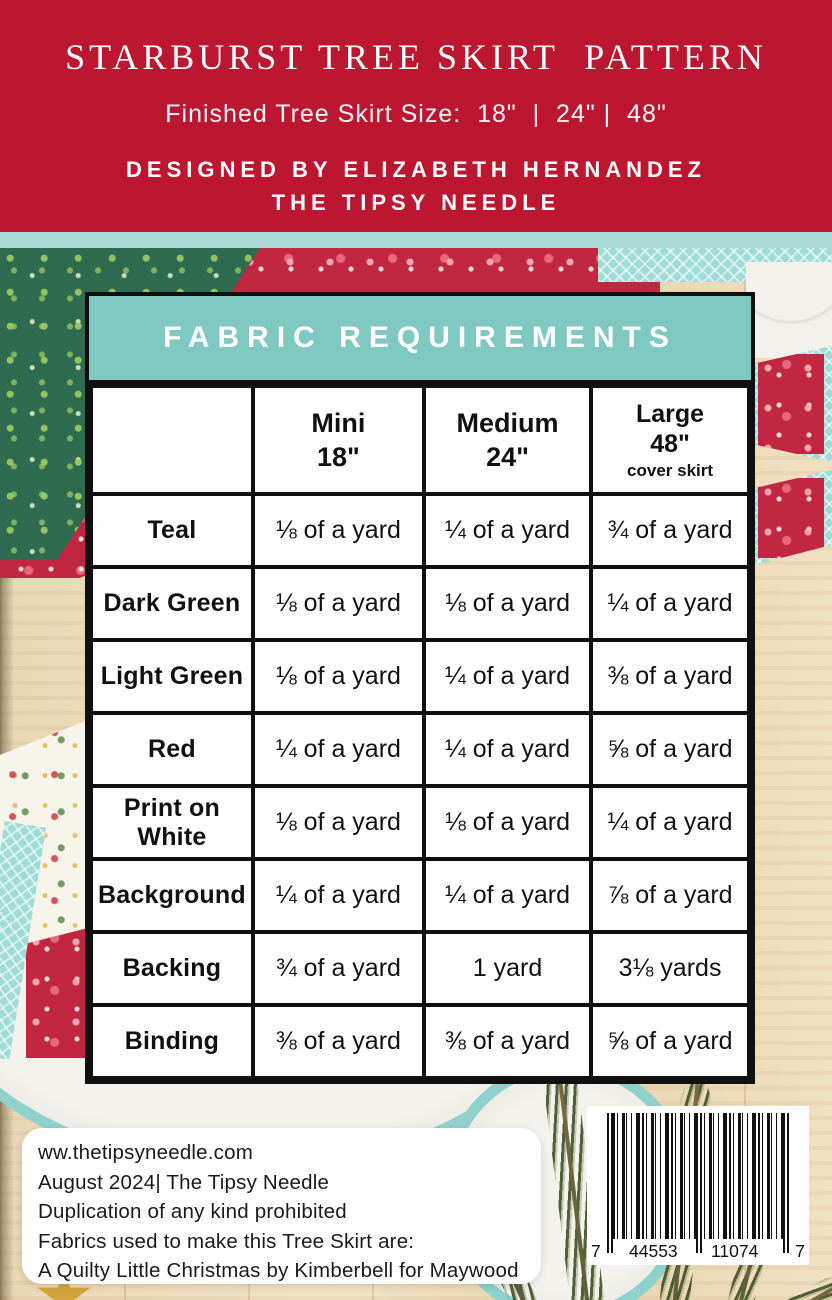 The height and width of the screenshot is (1300, 832). I want to click on barcode-digits-left: 44553, so click(653, 1251).